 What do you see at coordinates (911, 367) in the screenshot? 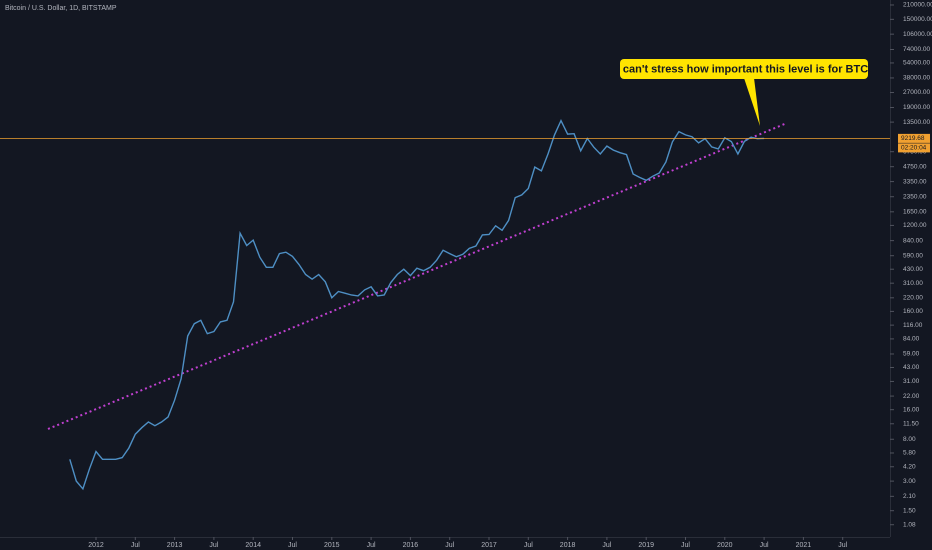
I see `y-tick-label: 43.00` at bounding box center [911, 367].